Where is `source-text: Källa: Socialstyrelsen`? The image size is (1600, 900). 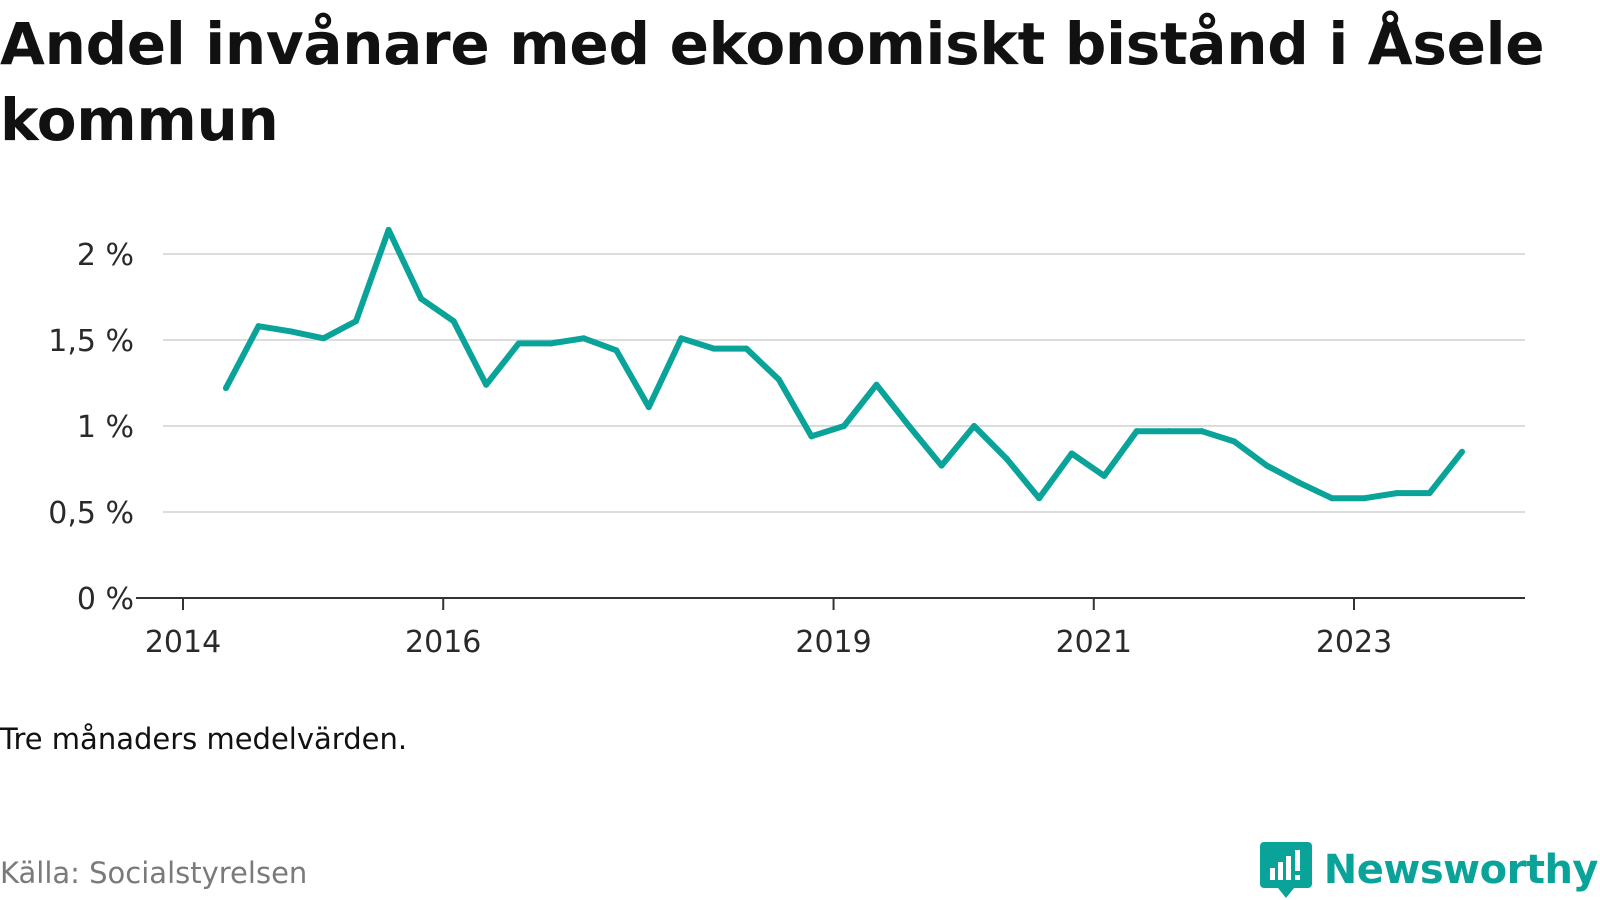 source-text: Källa: Socialstyrelsen is located at coordinates (154, 873).